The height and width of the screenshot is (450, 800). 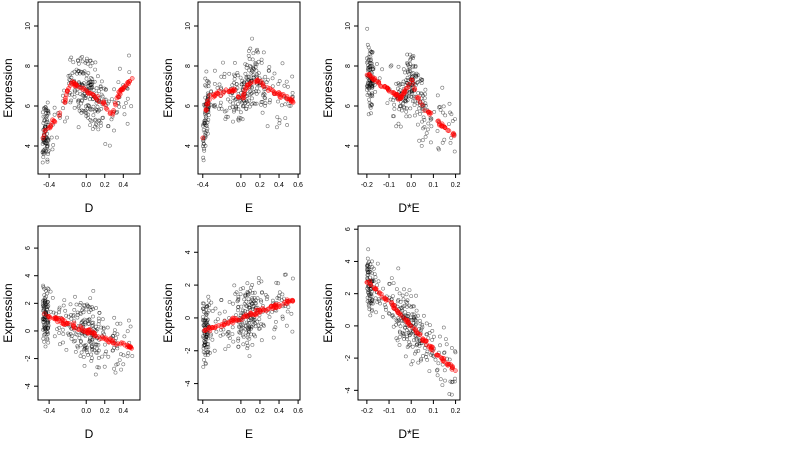 I want to click on y-axis-title: Expression, so click(x=8, y=87).